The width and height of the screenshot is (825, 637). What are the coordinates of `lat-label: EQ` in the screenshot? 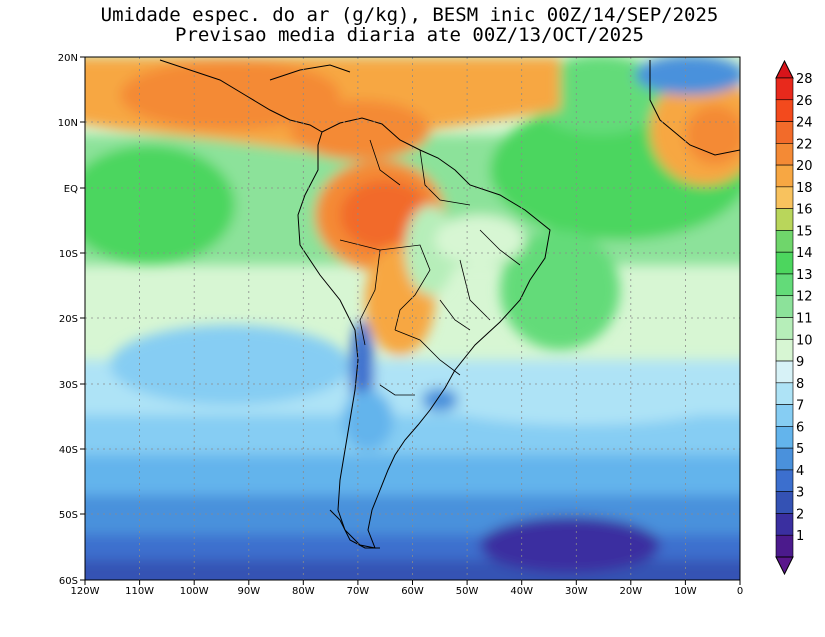 It's located at (71, 189).